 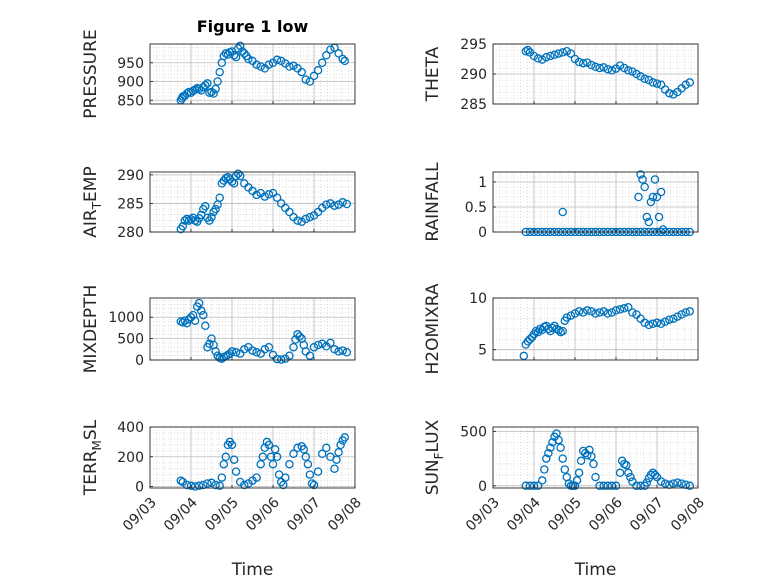 I want to click on axes-box, so click(x=595, y=457).